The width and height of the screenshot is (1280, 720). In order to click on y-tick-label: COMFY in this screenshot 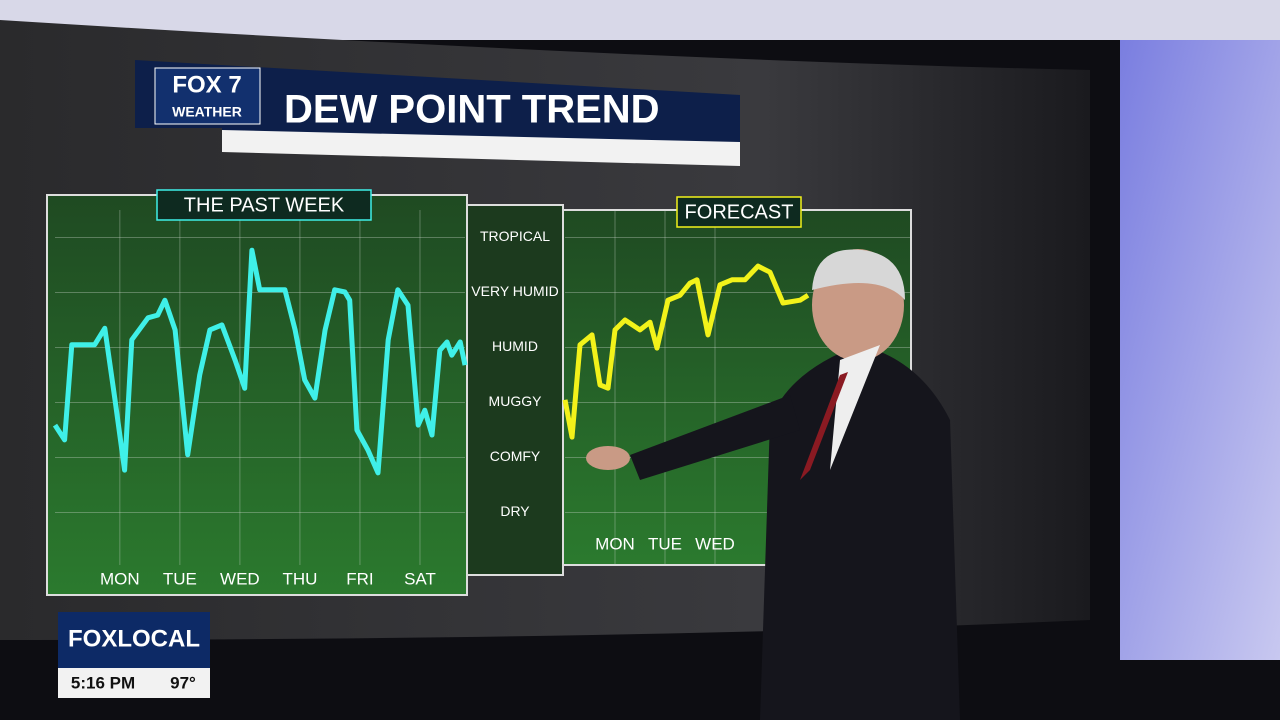, I will do `click(515, 456)`.